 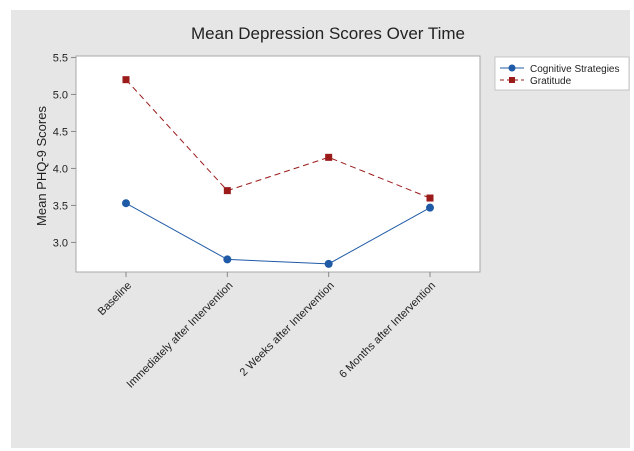 I want to click on y-tick-label: 5.5, so click(x=60, y=58).